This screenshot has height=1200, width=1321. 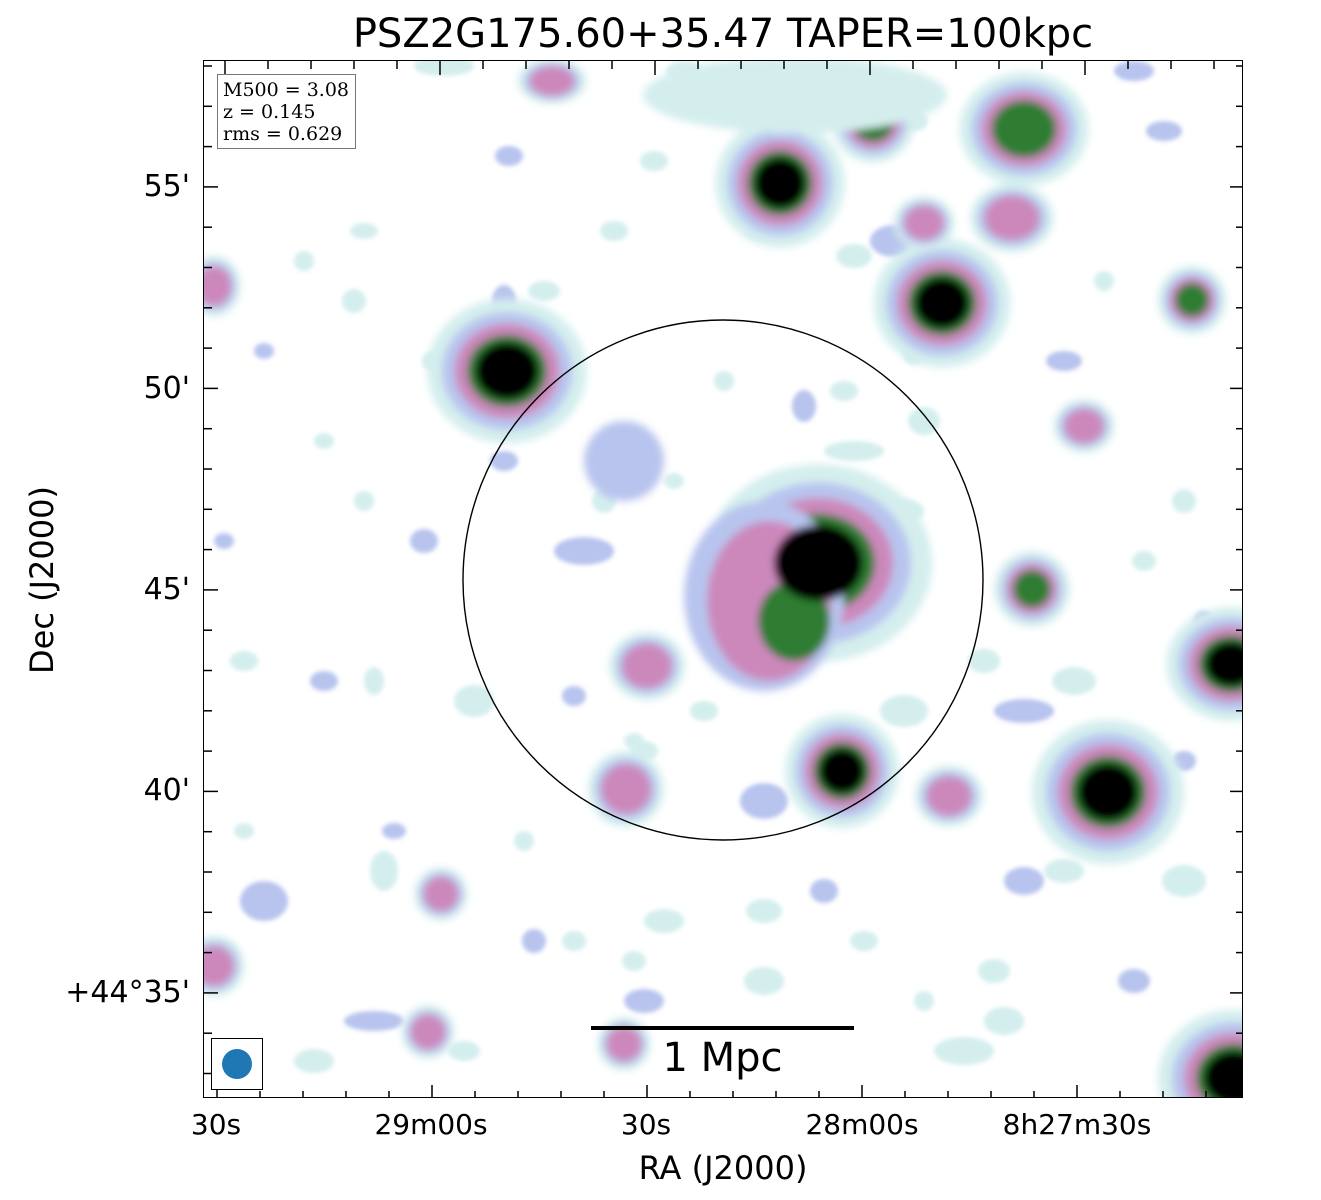 I want to click on ytick-label: 45', so click(x=166, y=589).